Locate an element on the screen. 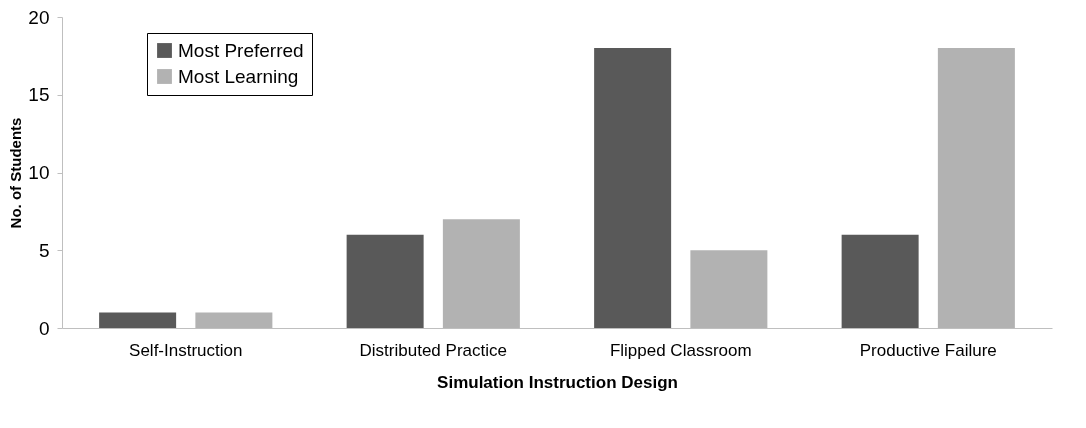 This screenshot has width=1086, height=428. y-tick-label: 5 is located at coordinates (44, 250).